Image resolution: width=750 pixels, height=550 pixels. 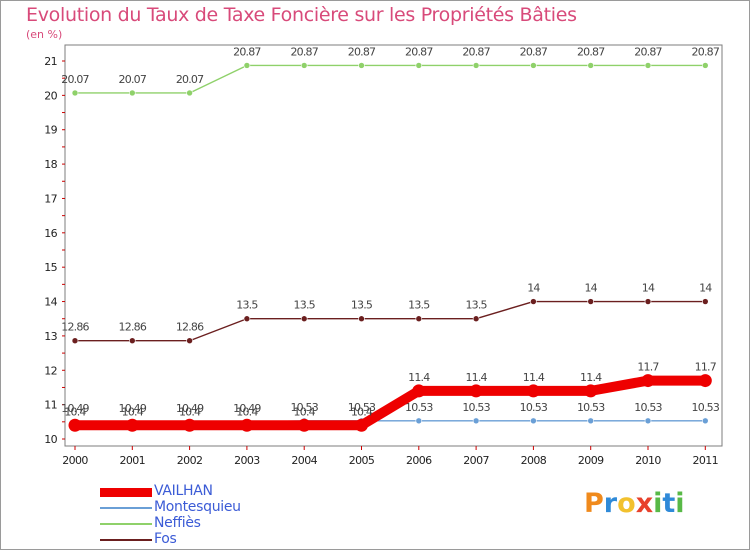 What do you see at coordinates (247, 460) in the screenshot?
I see `x-tick-label: 2003` at bounding box center [247, 460].